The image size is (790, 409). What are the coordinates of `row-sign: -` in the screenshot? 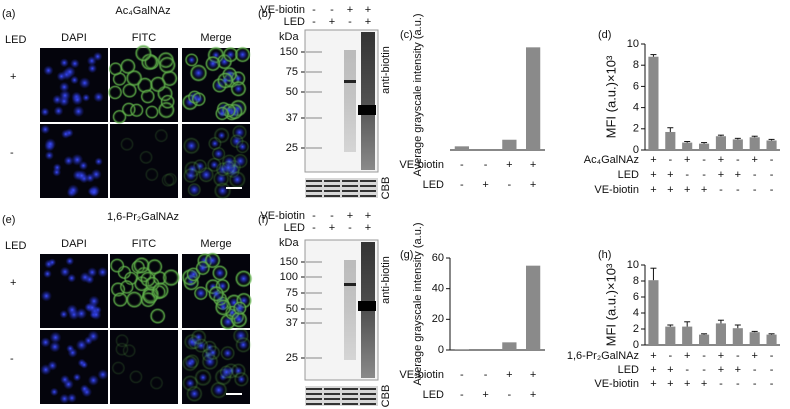 It's located at (12, 153).